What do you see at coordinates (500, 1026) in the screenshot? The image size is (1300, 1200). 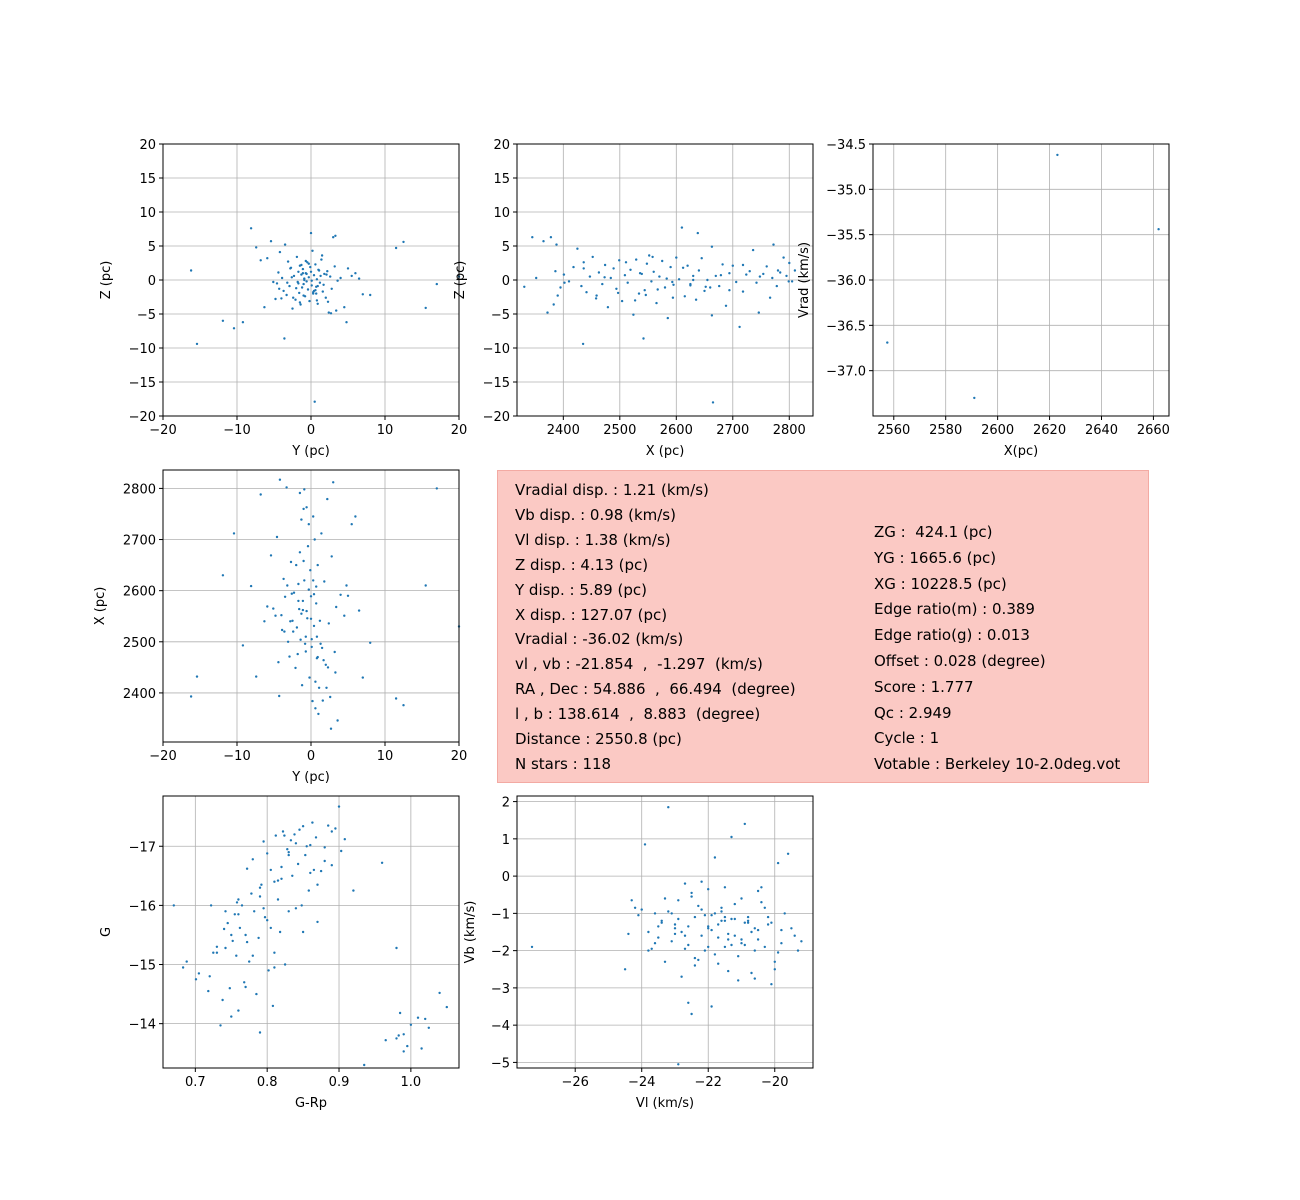 I see `y-tick-label: −4` at bounding box center [500, 1026].